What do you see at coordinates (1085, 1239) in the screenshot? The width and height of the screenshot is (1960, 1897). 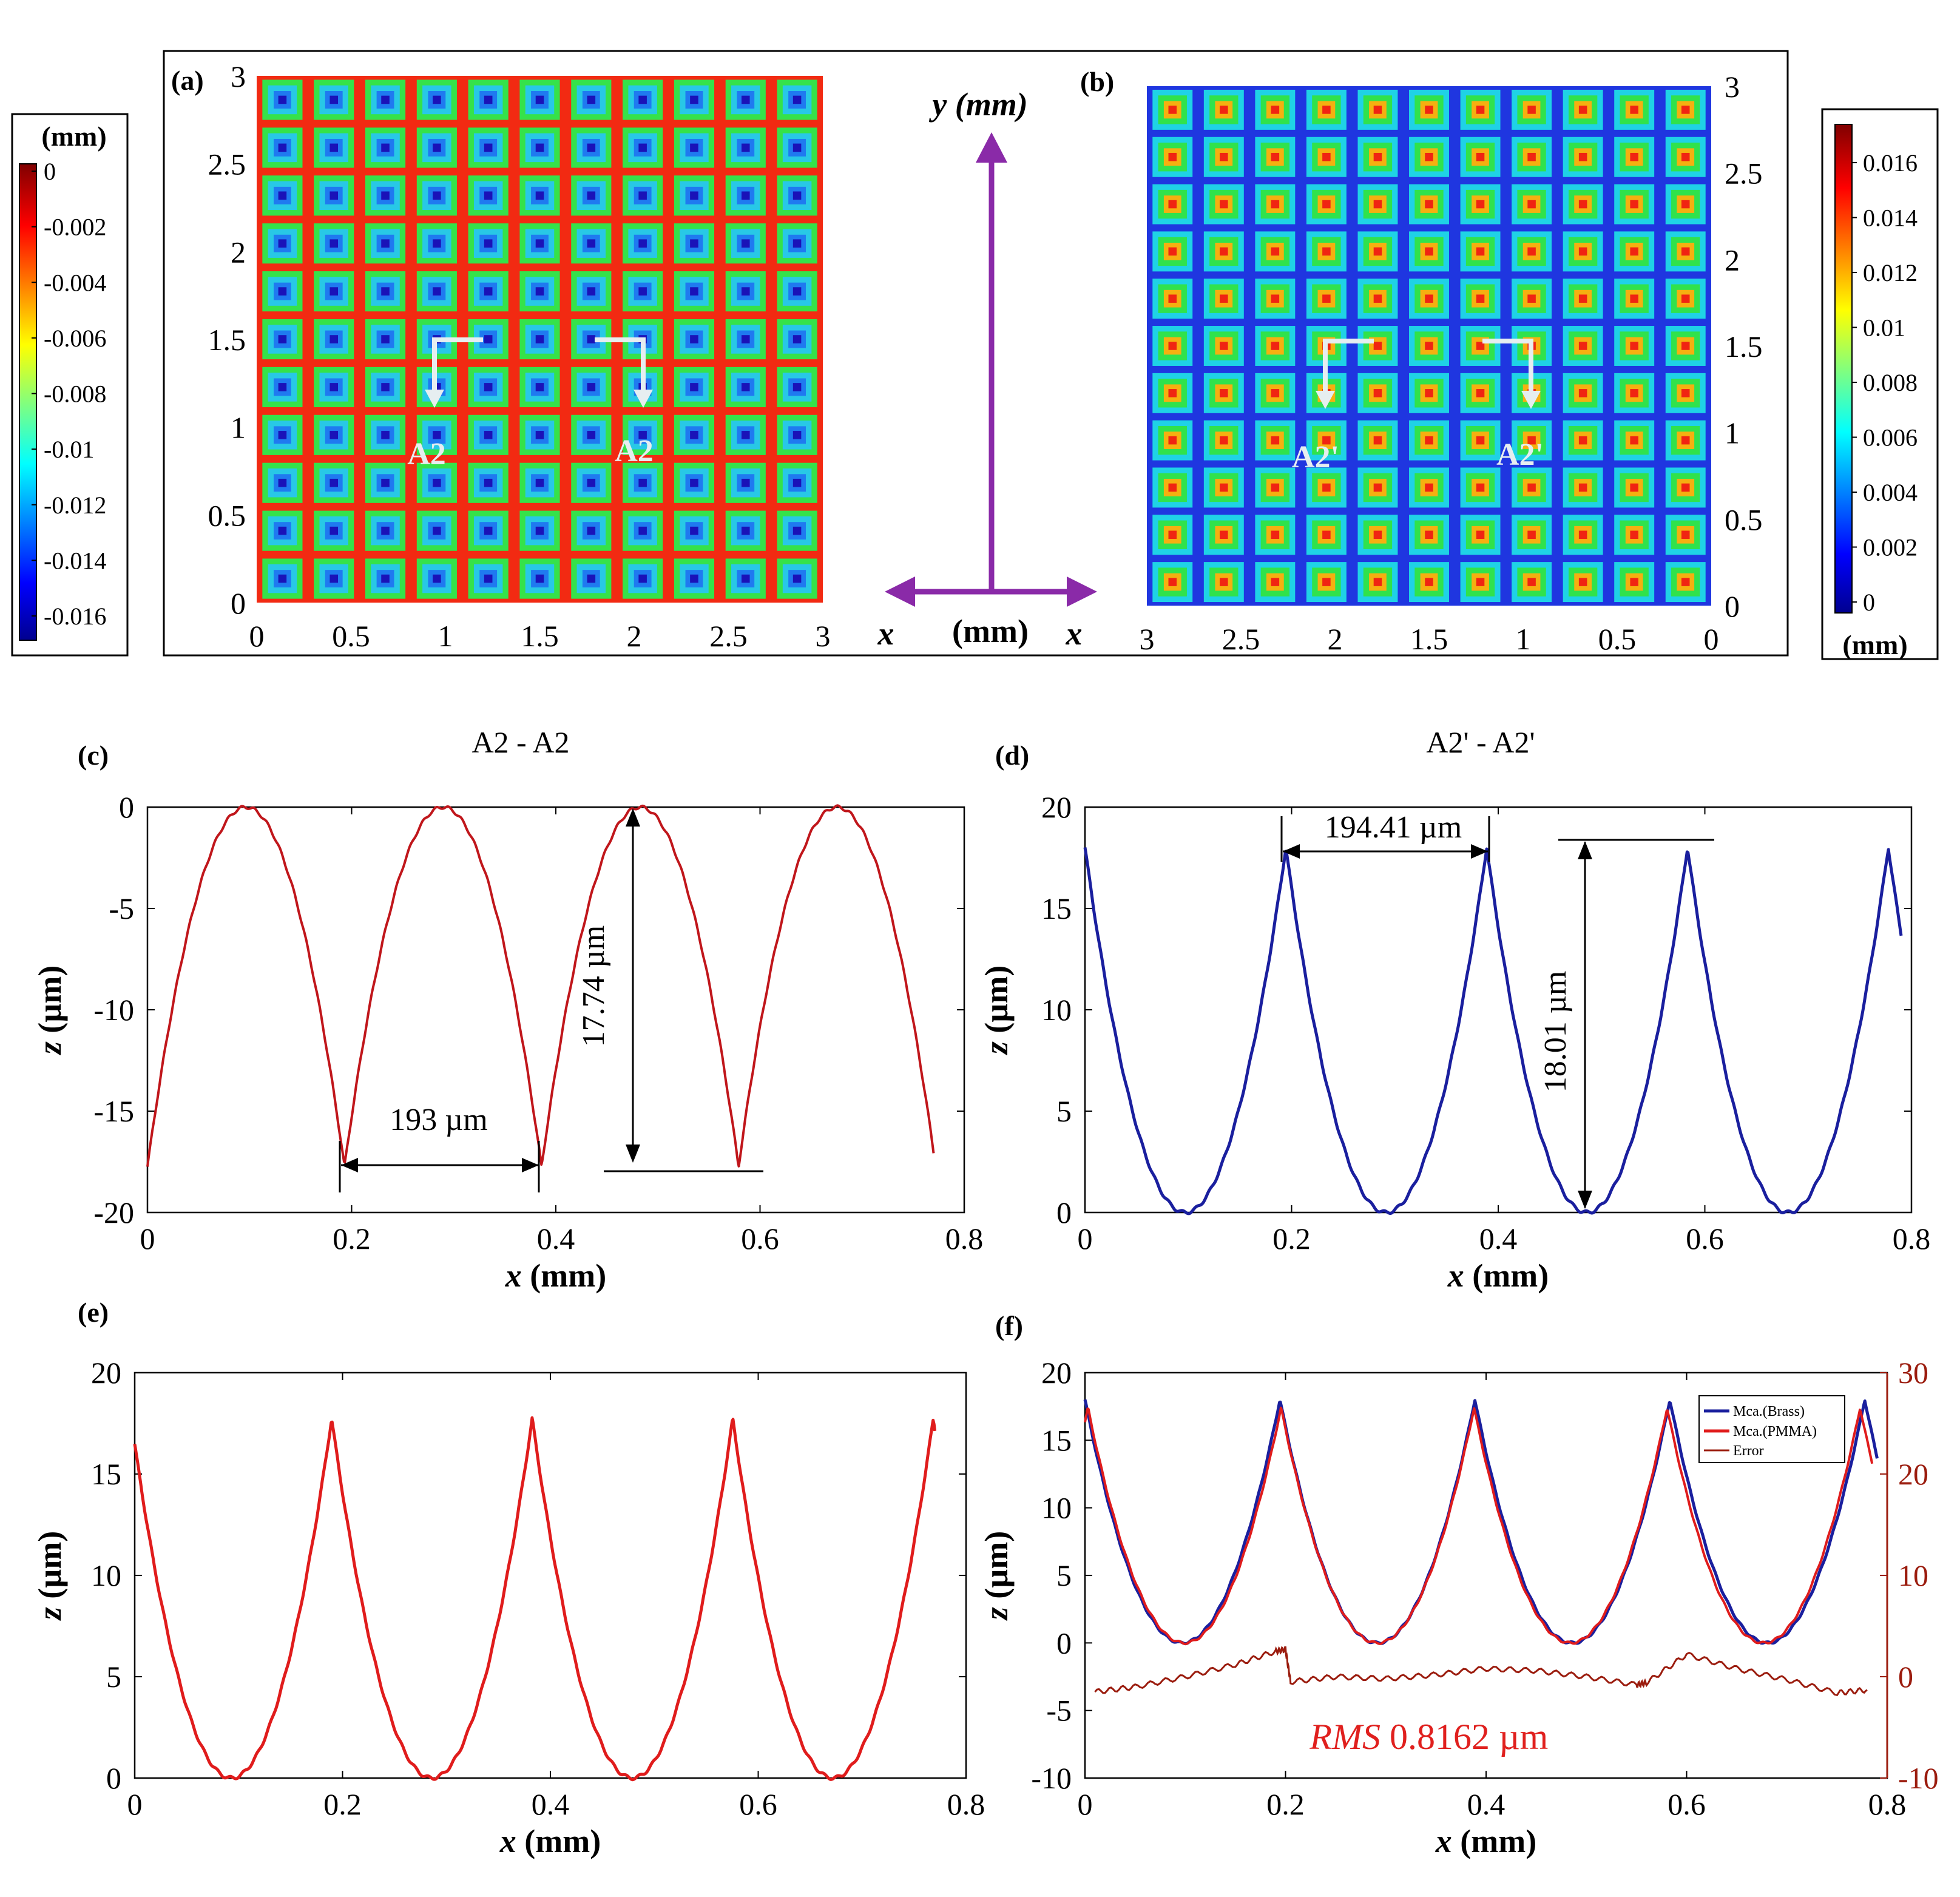 I see `x-tick-label: 0` at bounding box center [1085, 1239].